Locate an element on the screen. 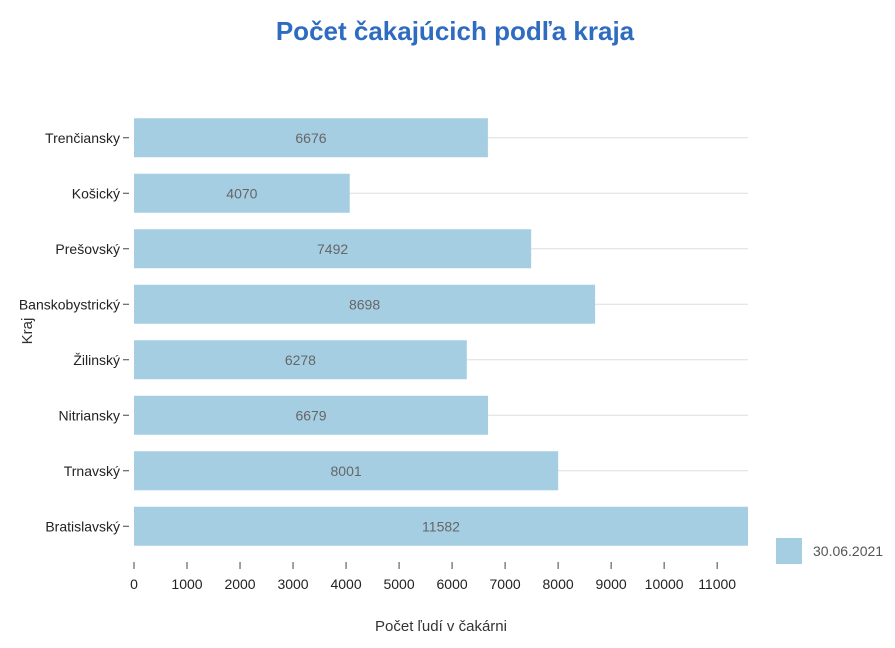 Image resolution: width=895 pixels, height=648 pixels. x-tick-label: 3000 is located at coordinates (292, 584).